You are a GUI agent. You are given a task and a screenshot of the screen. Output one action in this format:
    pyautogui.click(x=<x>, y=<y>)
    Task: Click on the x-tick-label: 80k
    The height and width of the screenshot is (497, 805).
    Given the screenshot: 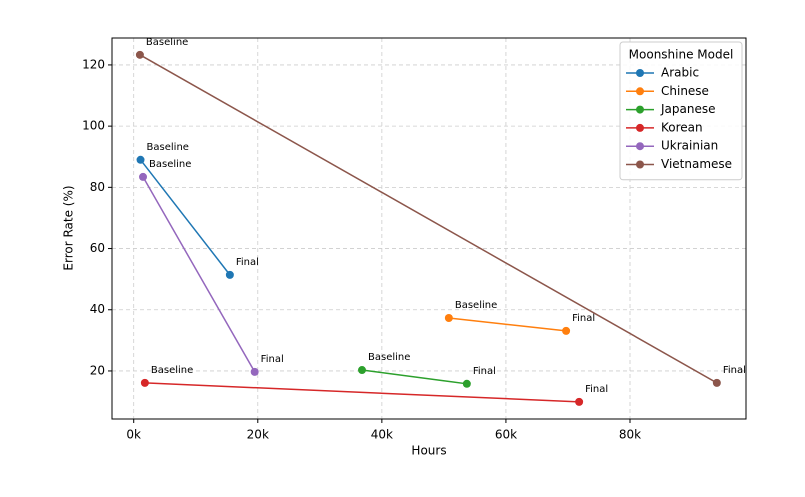 What is the action you would take?
    pyautogui.click(x=630, y=435)
    